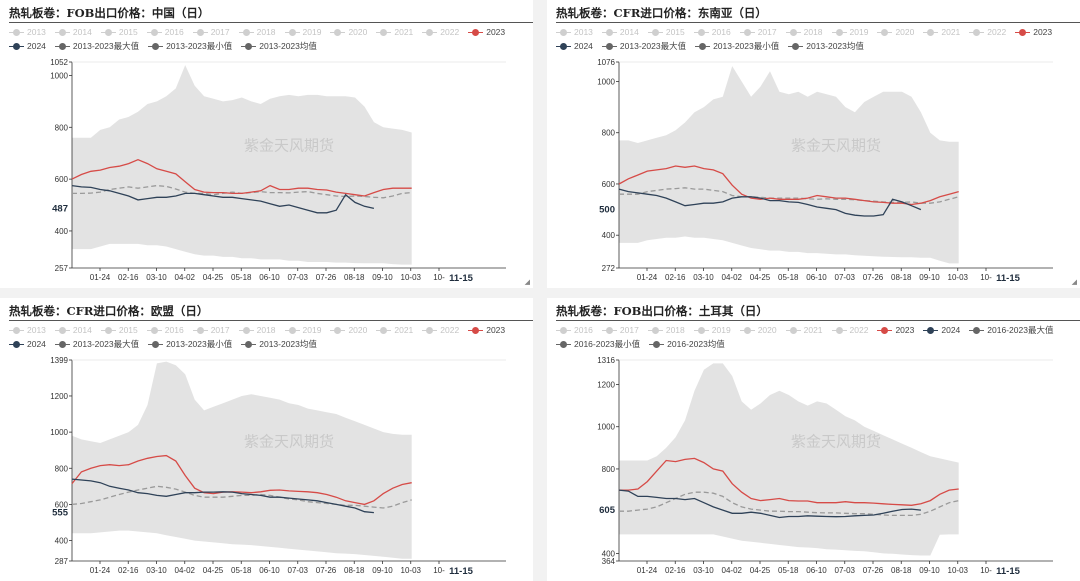 The height and width of the screenshot is (581, 1080). Describe the element at coordinates (789, 481) in the screenshot. I see `series-line-2023` at that location.